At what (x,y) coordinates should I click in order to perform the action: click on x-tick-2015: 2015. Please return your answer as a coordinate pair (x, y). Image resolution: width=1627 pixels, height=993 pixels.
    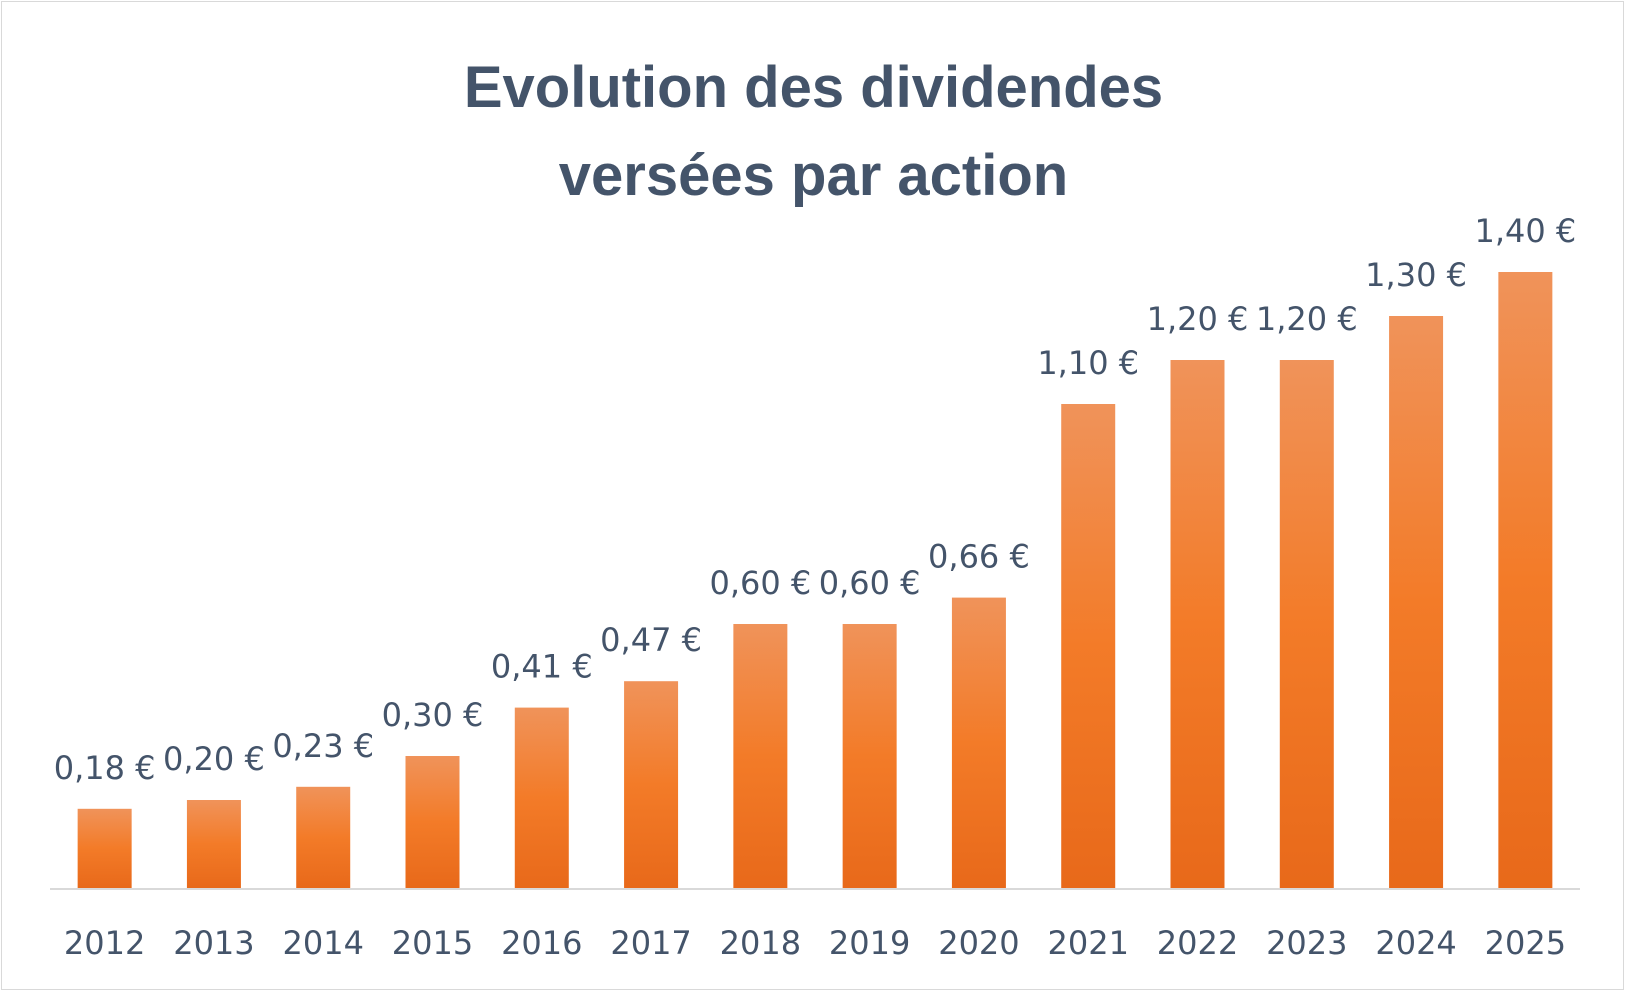
    Looking at the image, I should click on (432, 943).